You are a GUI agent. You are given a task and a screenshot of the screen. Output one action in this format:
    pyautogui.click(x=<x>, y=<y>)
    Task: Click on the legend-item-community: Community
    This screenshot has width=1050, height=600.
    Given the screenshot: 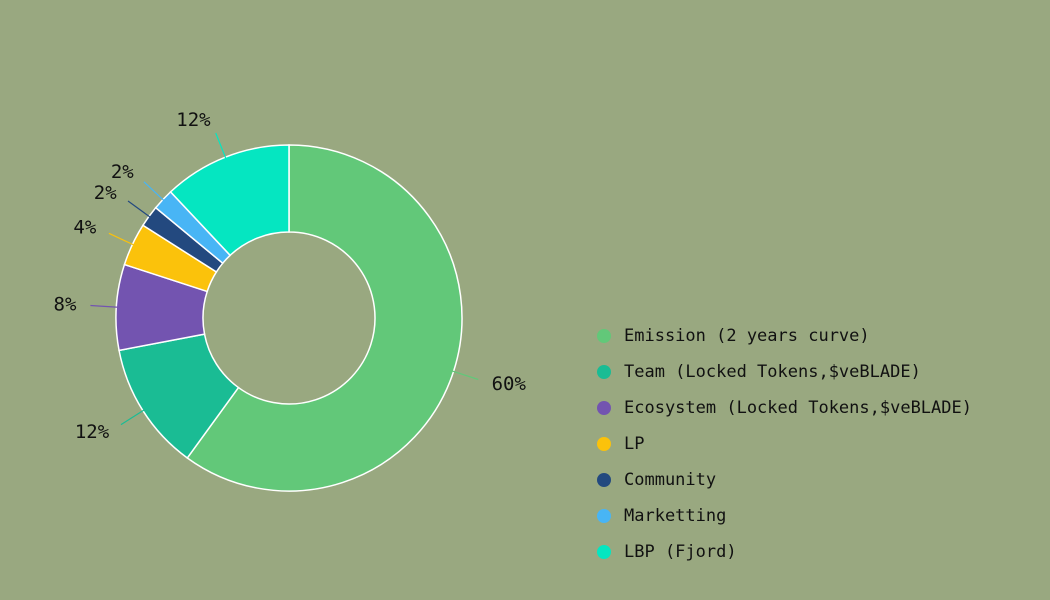 What is the action you would take?
    pyautogui.click(x=784, y=480)
    